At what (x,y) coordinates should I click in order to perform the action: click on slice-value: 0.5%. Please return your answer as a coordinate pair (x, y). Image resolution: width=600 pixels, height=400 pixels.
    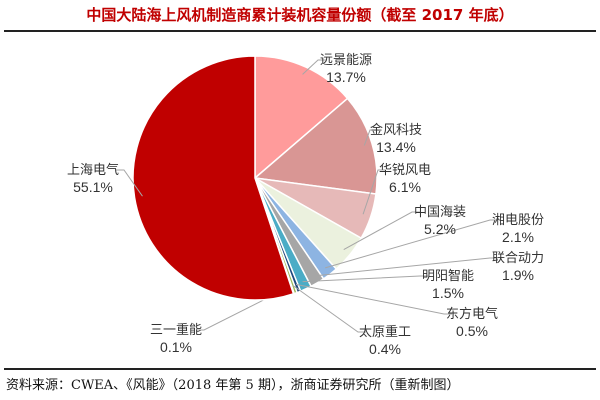
    Looking at the image, I should click on (472, 331).